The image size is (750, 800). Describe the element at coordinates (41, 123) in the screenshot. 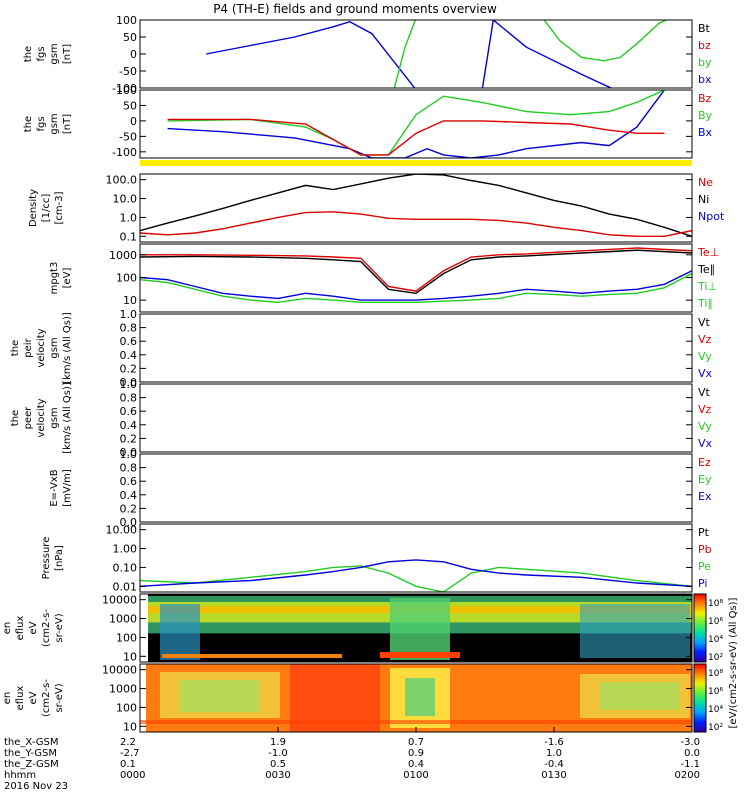

I see `y-axis-label: fgs` at that location.